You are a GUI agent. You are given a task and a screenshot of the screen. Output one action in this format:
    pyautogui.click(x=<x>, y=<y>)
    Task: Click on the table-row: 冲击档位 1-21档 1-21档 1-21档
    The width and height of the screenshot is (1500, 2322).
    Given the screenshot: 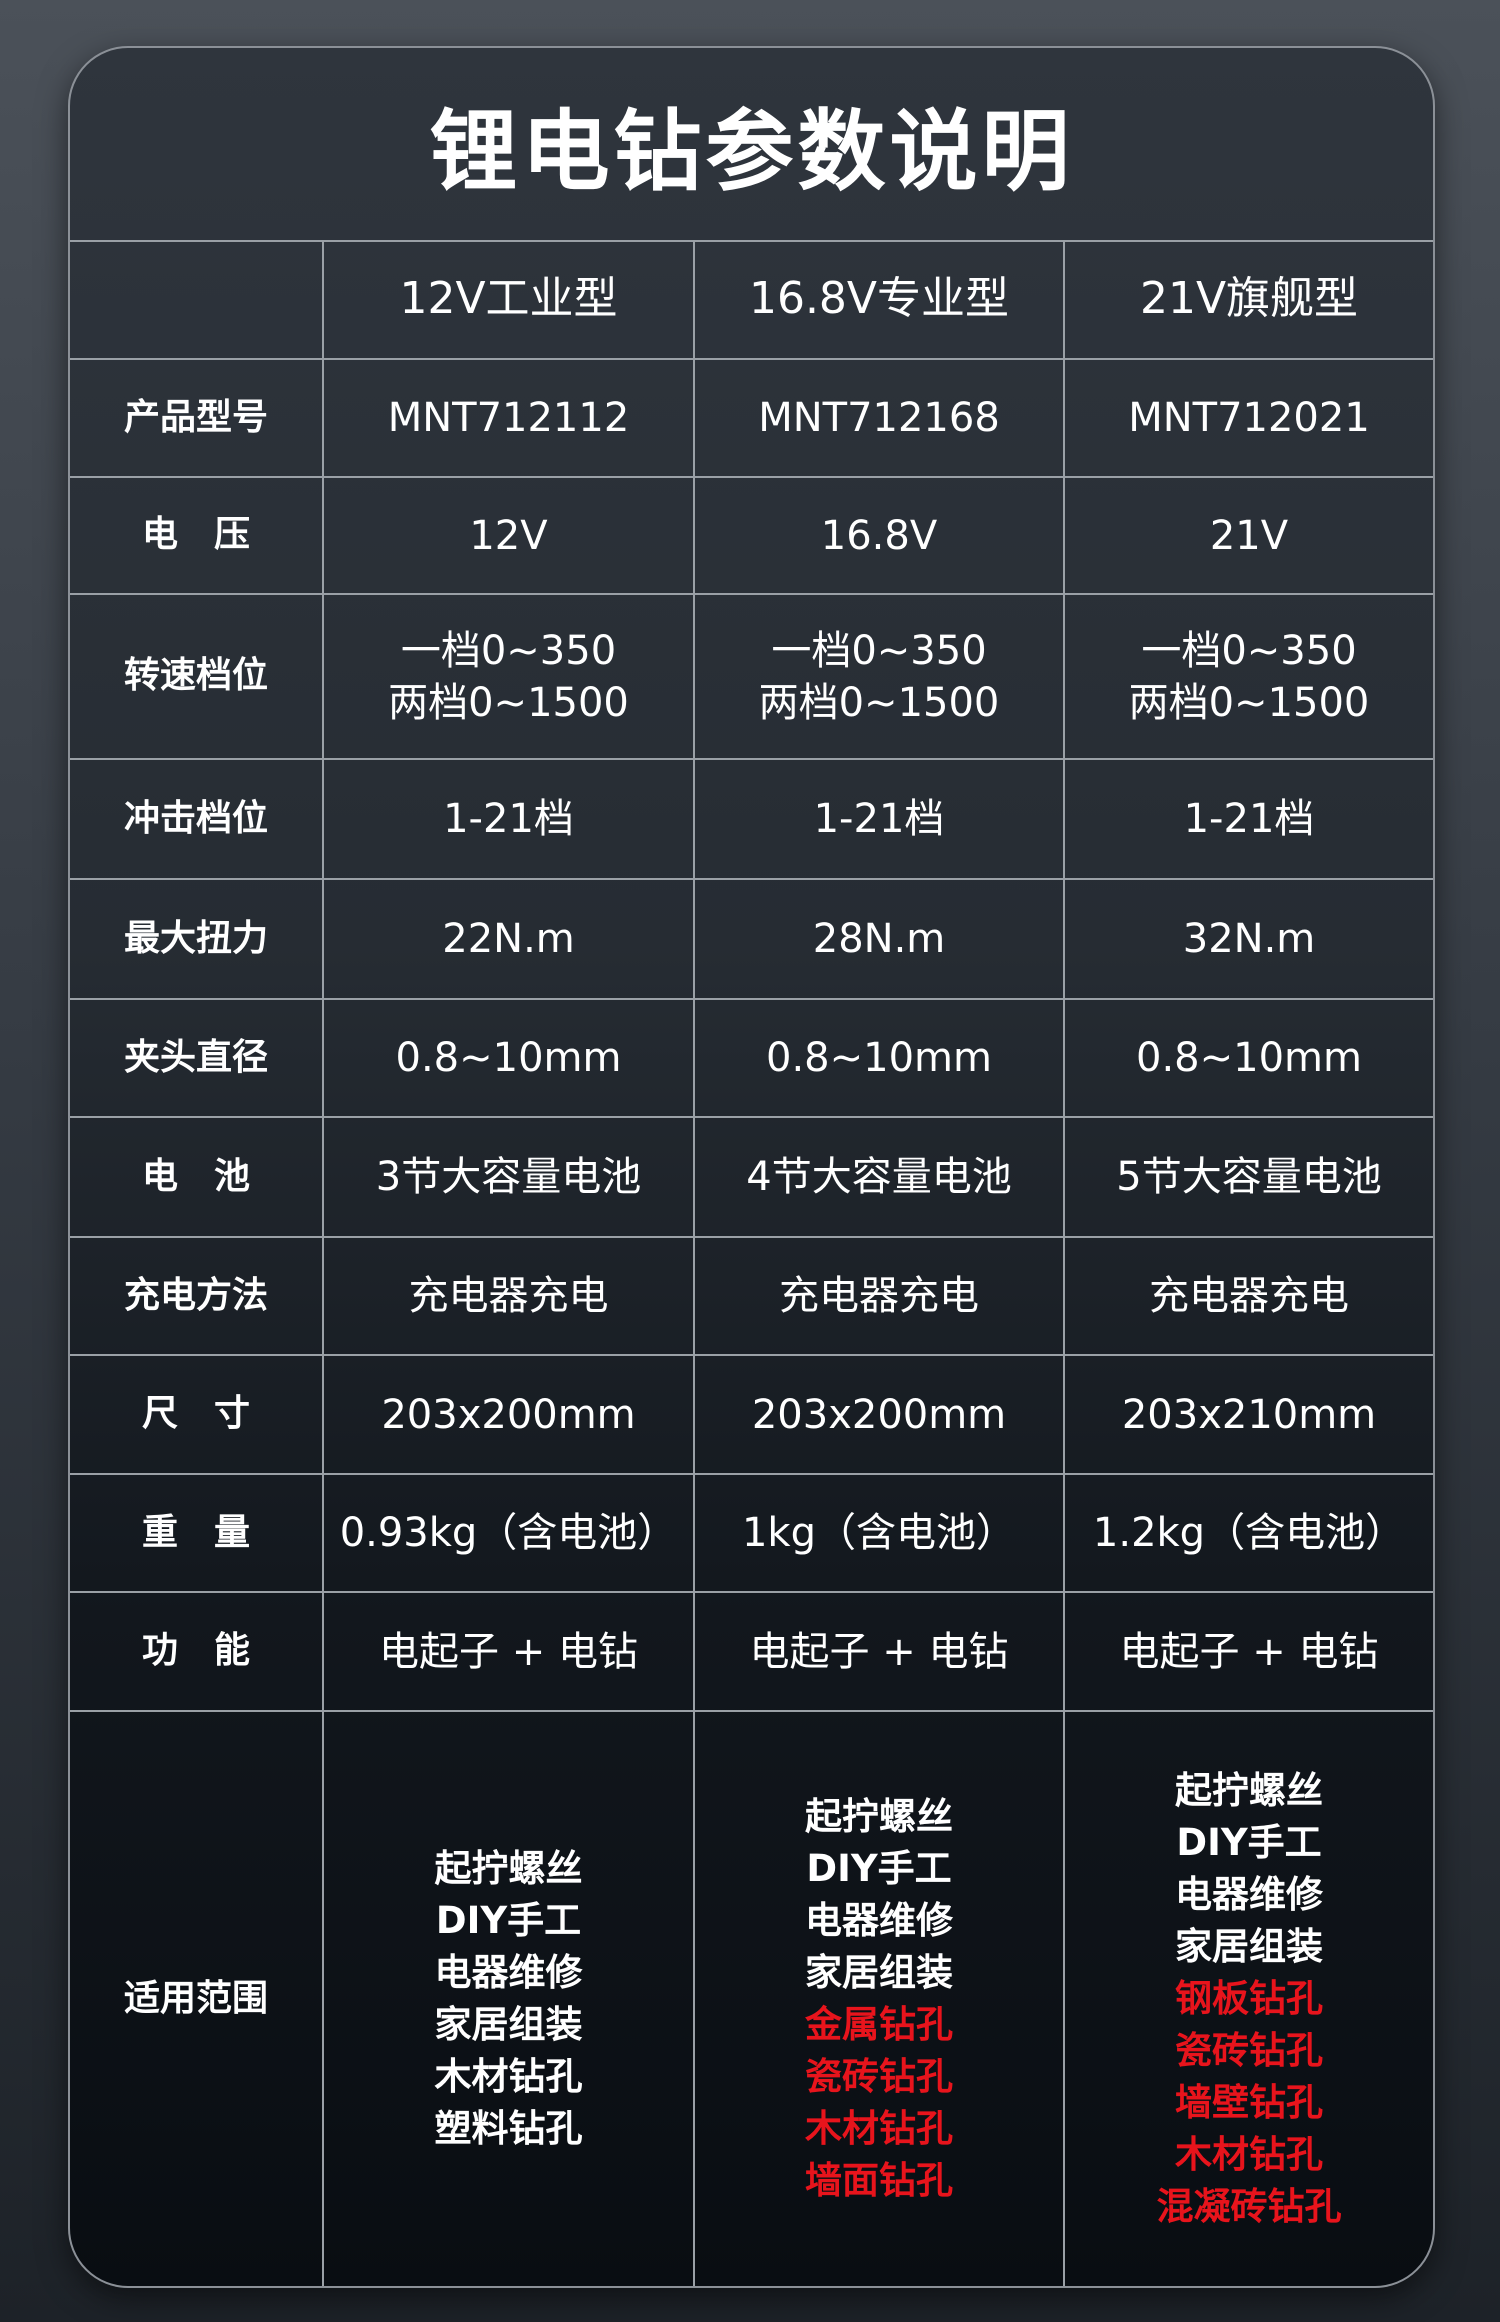 What is the action you would take?
    pyautogui.click(x=751, y=819)
    